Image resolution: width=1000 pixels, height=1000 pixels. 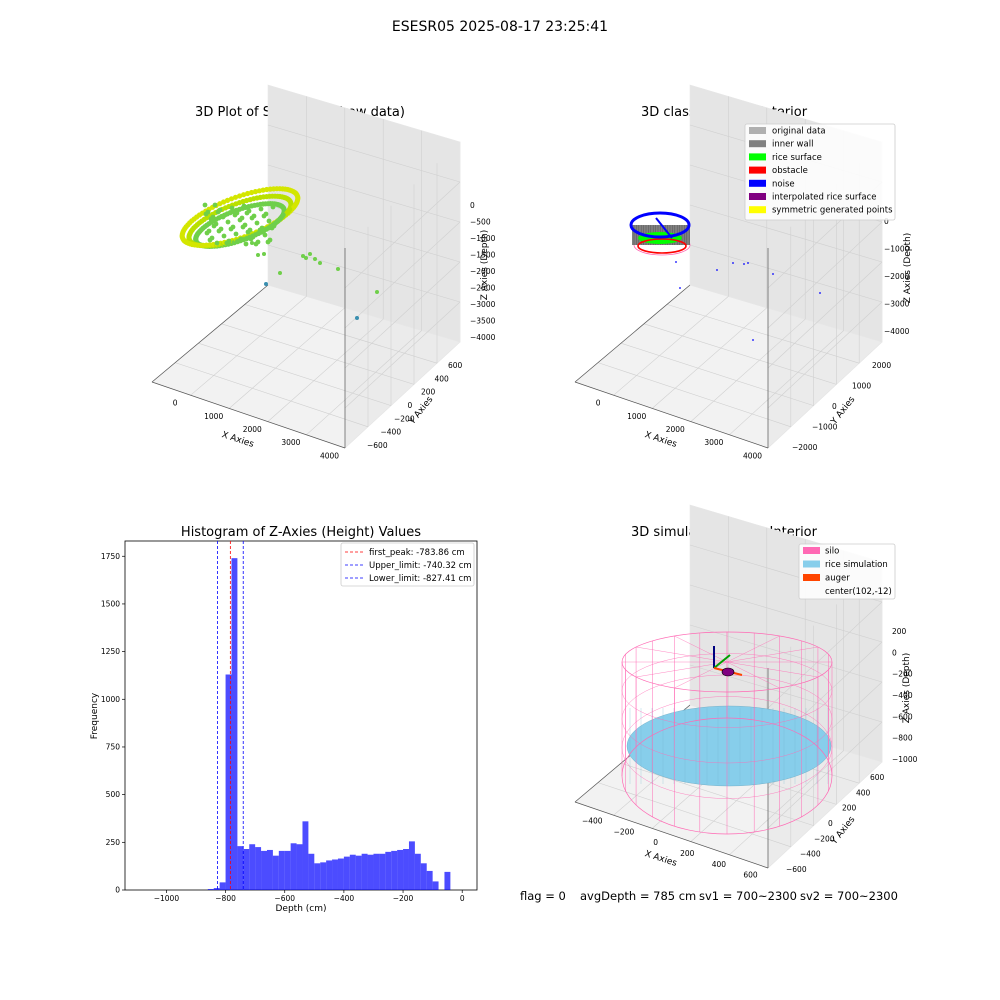 I want to click on classify-gridline, so click(x=786, y=233).